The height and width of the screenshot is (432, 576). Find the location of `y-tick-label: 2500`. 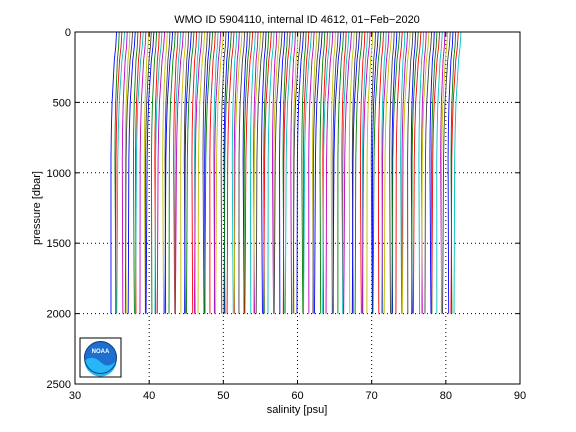

y-tick-label: 2500 is located at coordinates (59, 385).